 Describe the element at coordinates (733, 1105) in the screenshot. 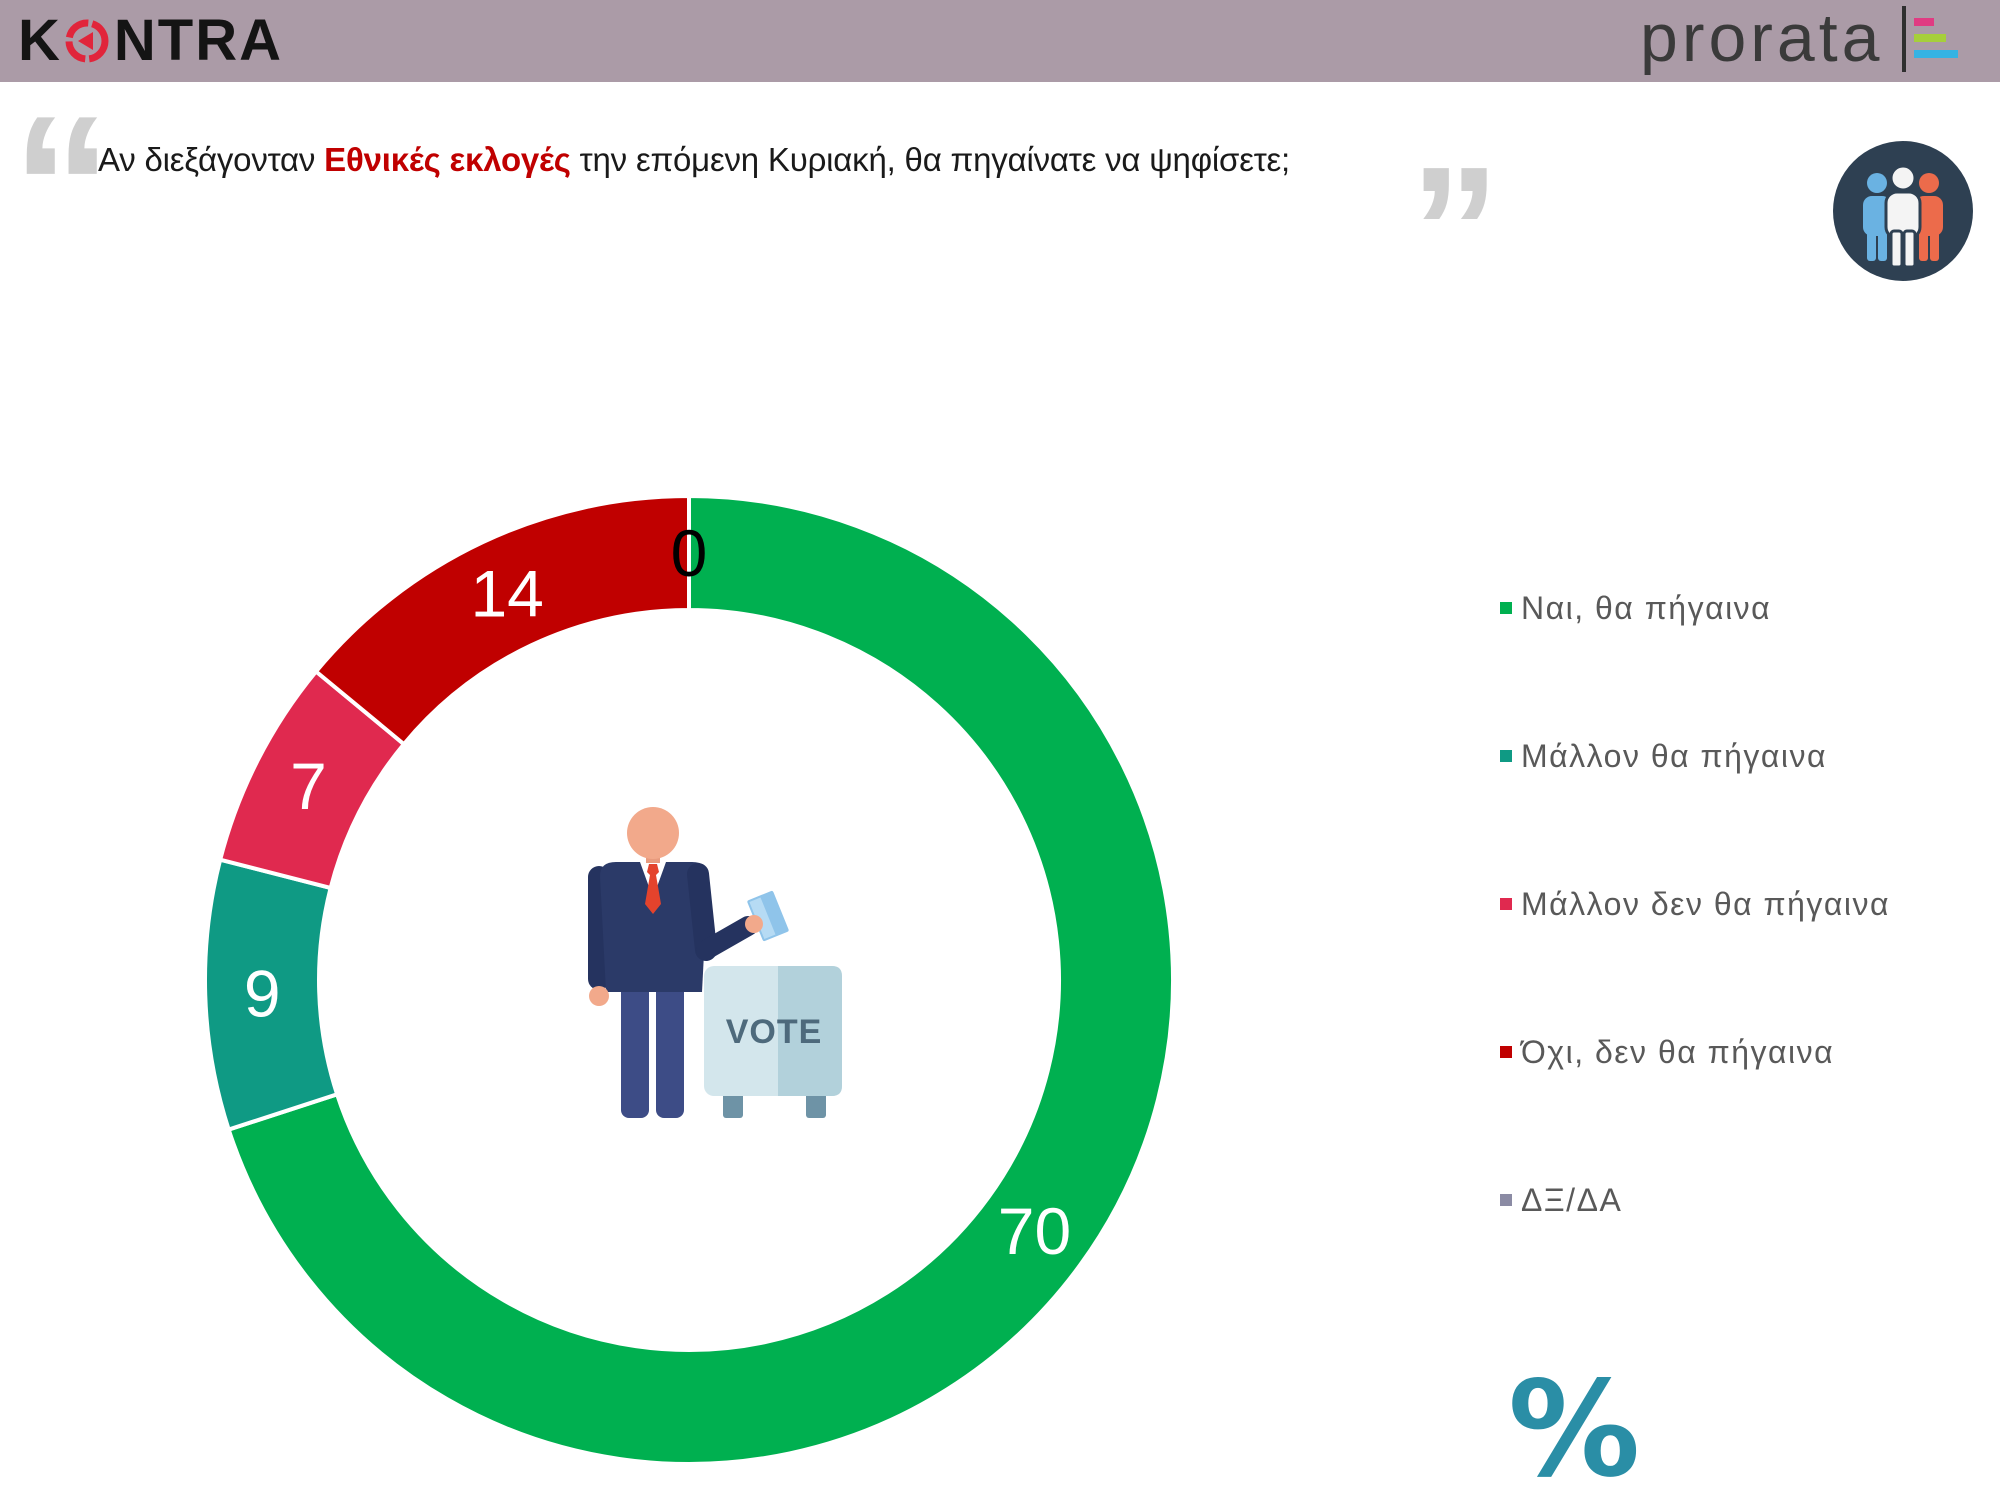

I see `ballot-box-leg-left` at that location.